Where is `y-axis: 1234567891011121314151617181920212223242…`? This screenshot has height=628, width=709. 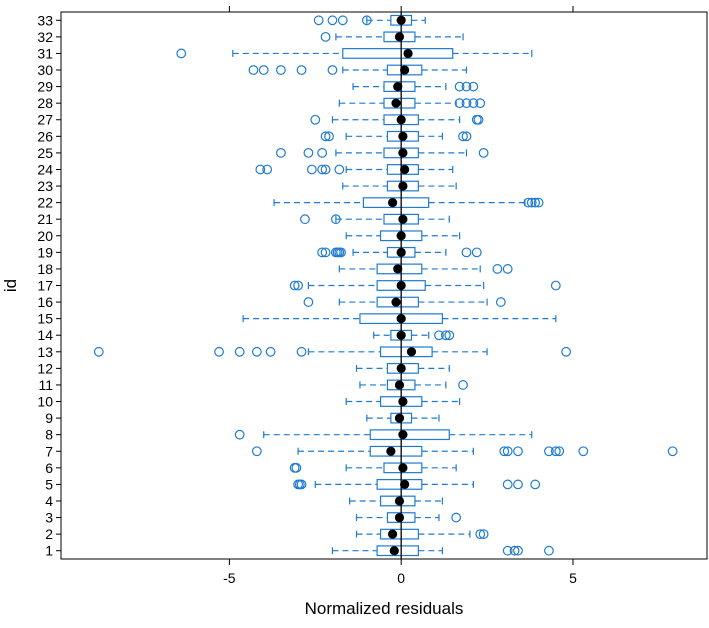 y-axis: 1234567891011121314151617181920212223242… is located at coordinates (49, 285).